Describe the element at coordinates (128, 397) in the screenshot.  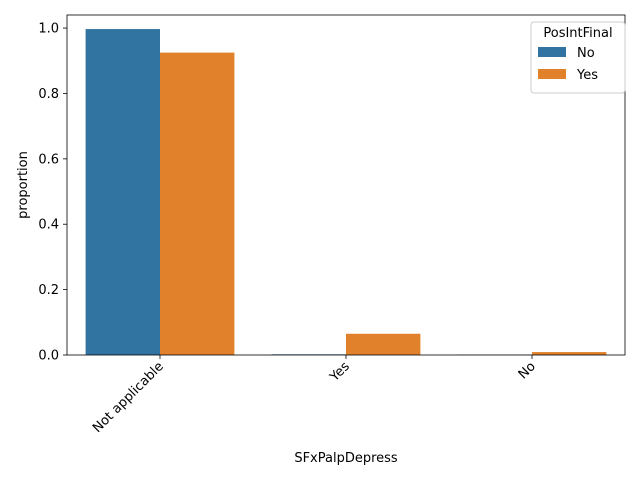
I see `x-tick-label: Not applicable` at that location.